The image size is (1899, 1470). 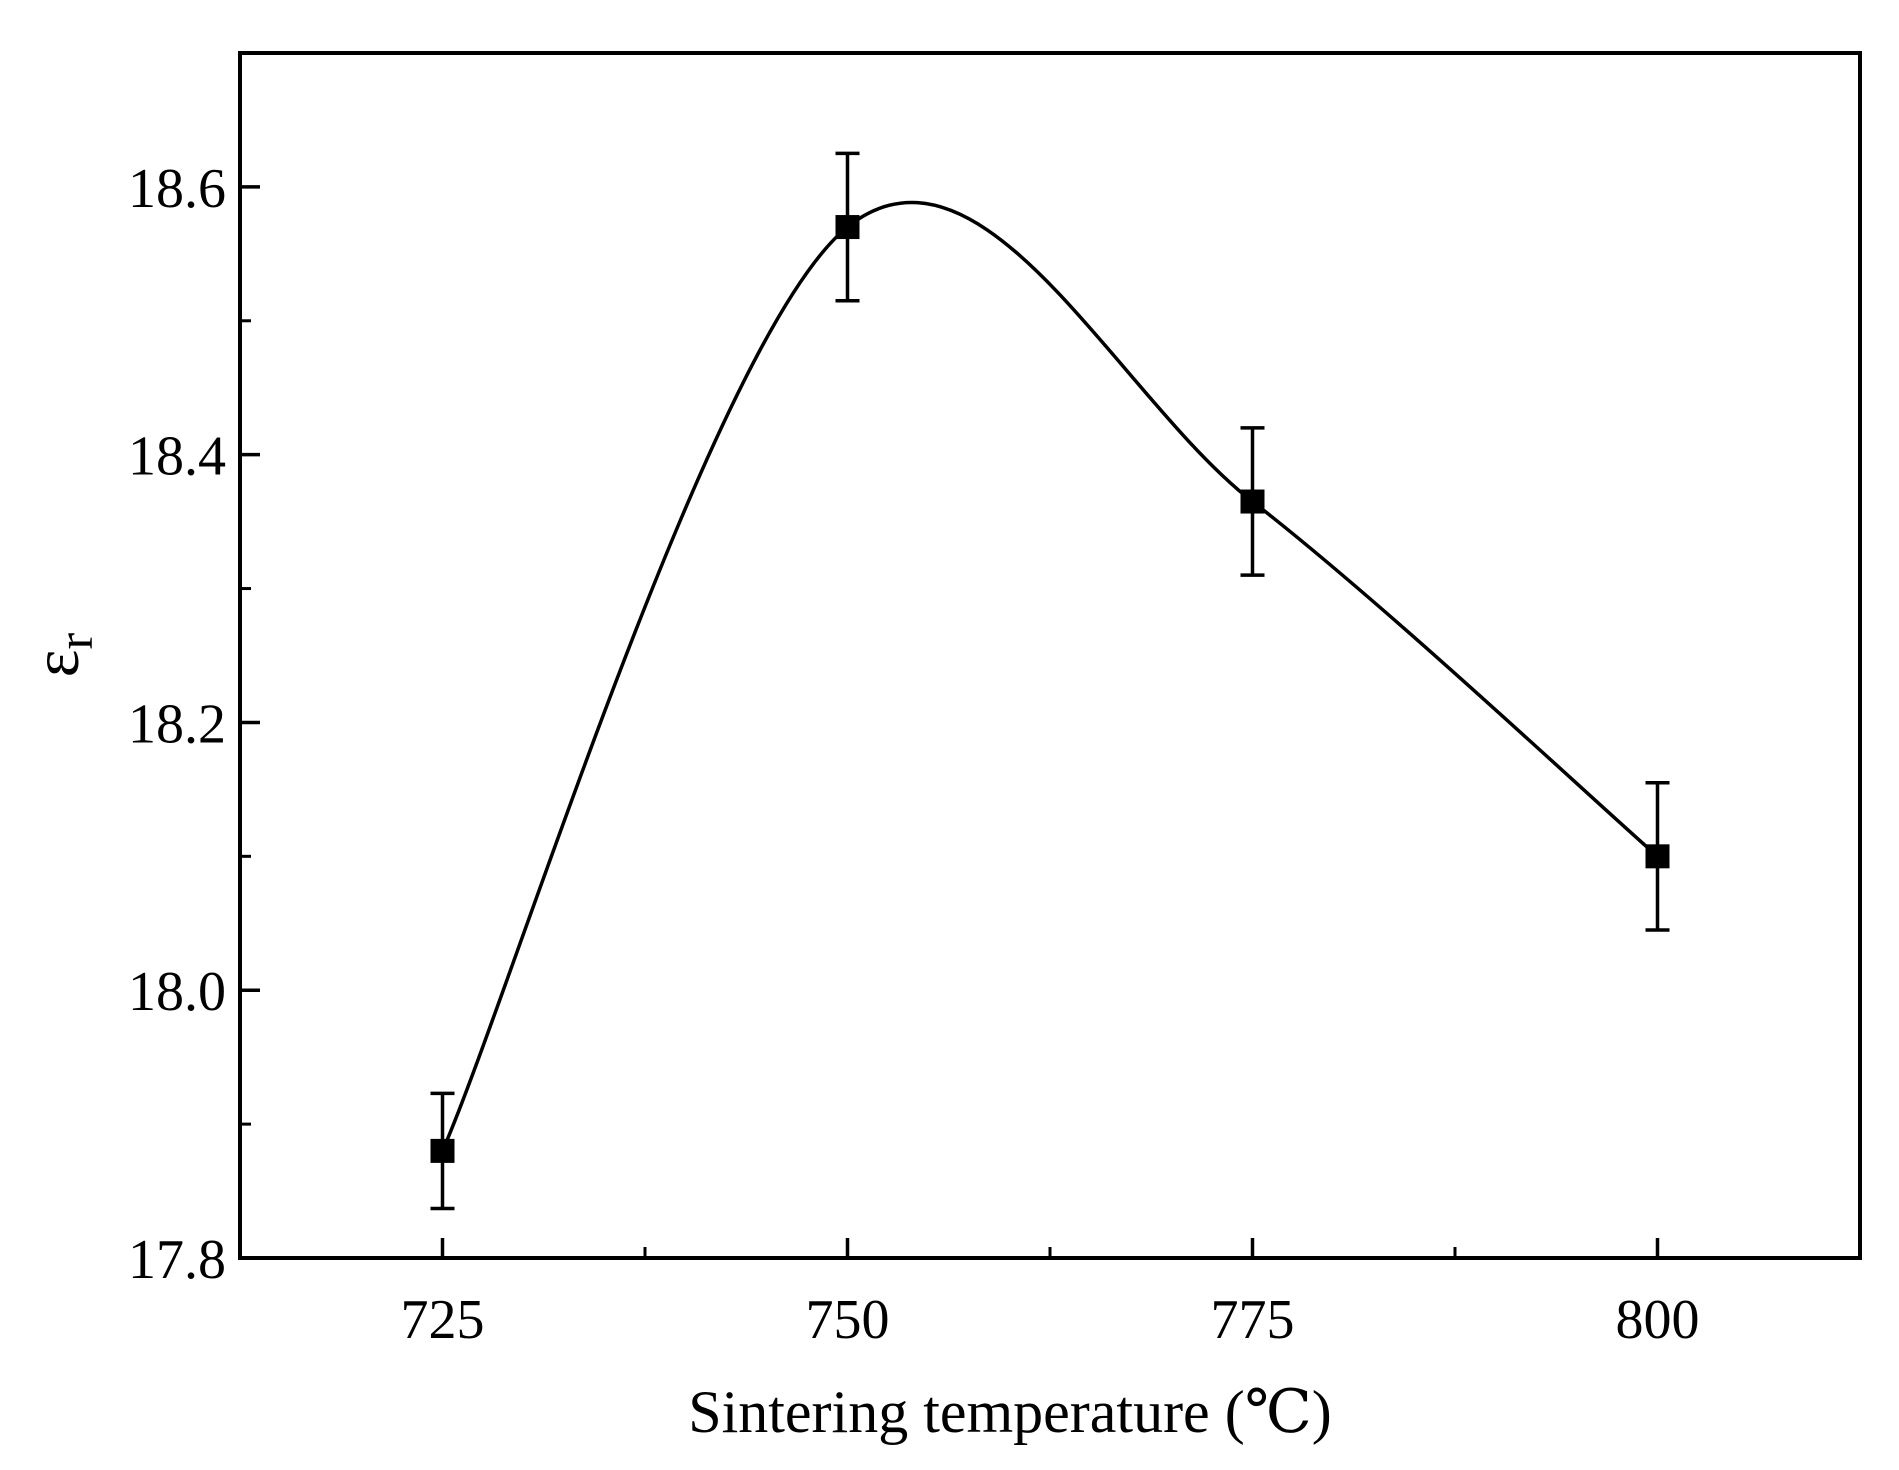 What do you see at coordinates (1050, 1320) in the screenshot?
I see `x-axis-tick-labels: 725 750 775 800` at bounding box center [1050, 1320].